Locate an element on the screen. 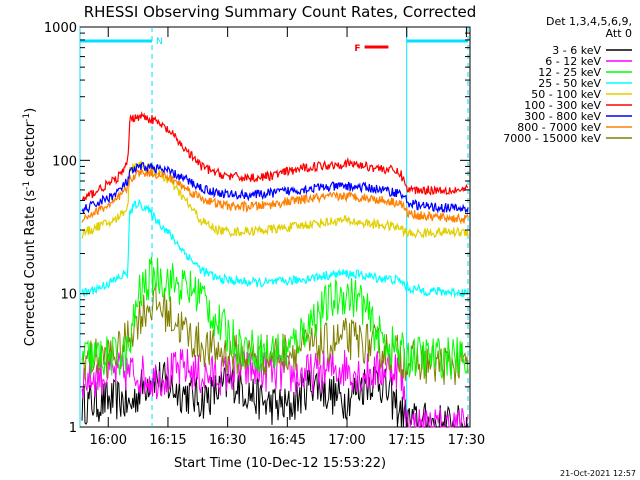 The width and height of the screenshot is (640, 480). series-line-6-12-kev is located at coordinates (275, 388).